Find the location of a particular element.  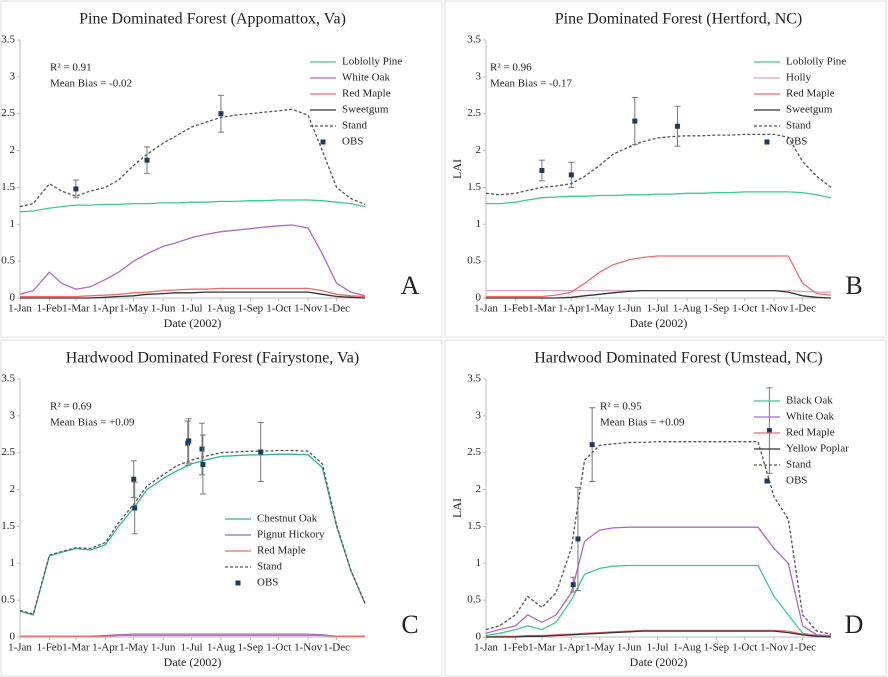

panel-title: Pine Dominated Forest (Appomattox, Va) is located at coordinates (212, 19).